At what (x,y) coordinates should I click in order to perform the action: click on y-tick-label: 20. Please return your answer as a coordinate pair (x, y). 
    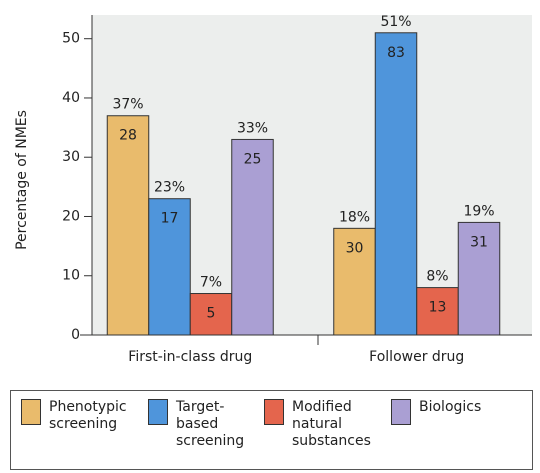
    Looking at the image, I should click on (71, 216).